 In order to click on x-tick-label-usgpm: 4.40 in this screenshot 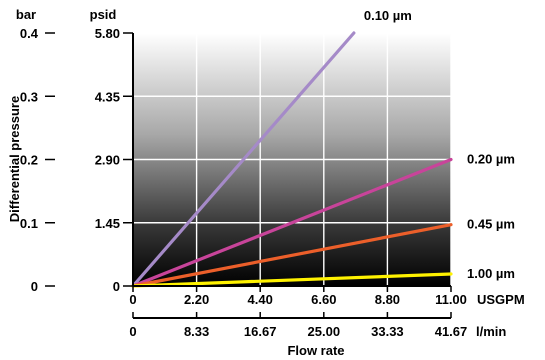, I will do `click(260, 299)`.